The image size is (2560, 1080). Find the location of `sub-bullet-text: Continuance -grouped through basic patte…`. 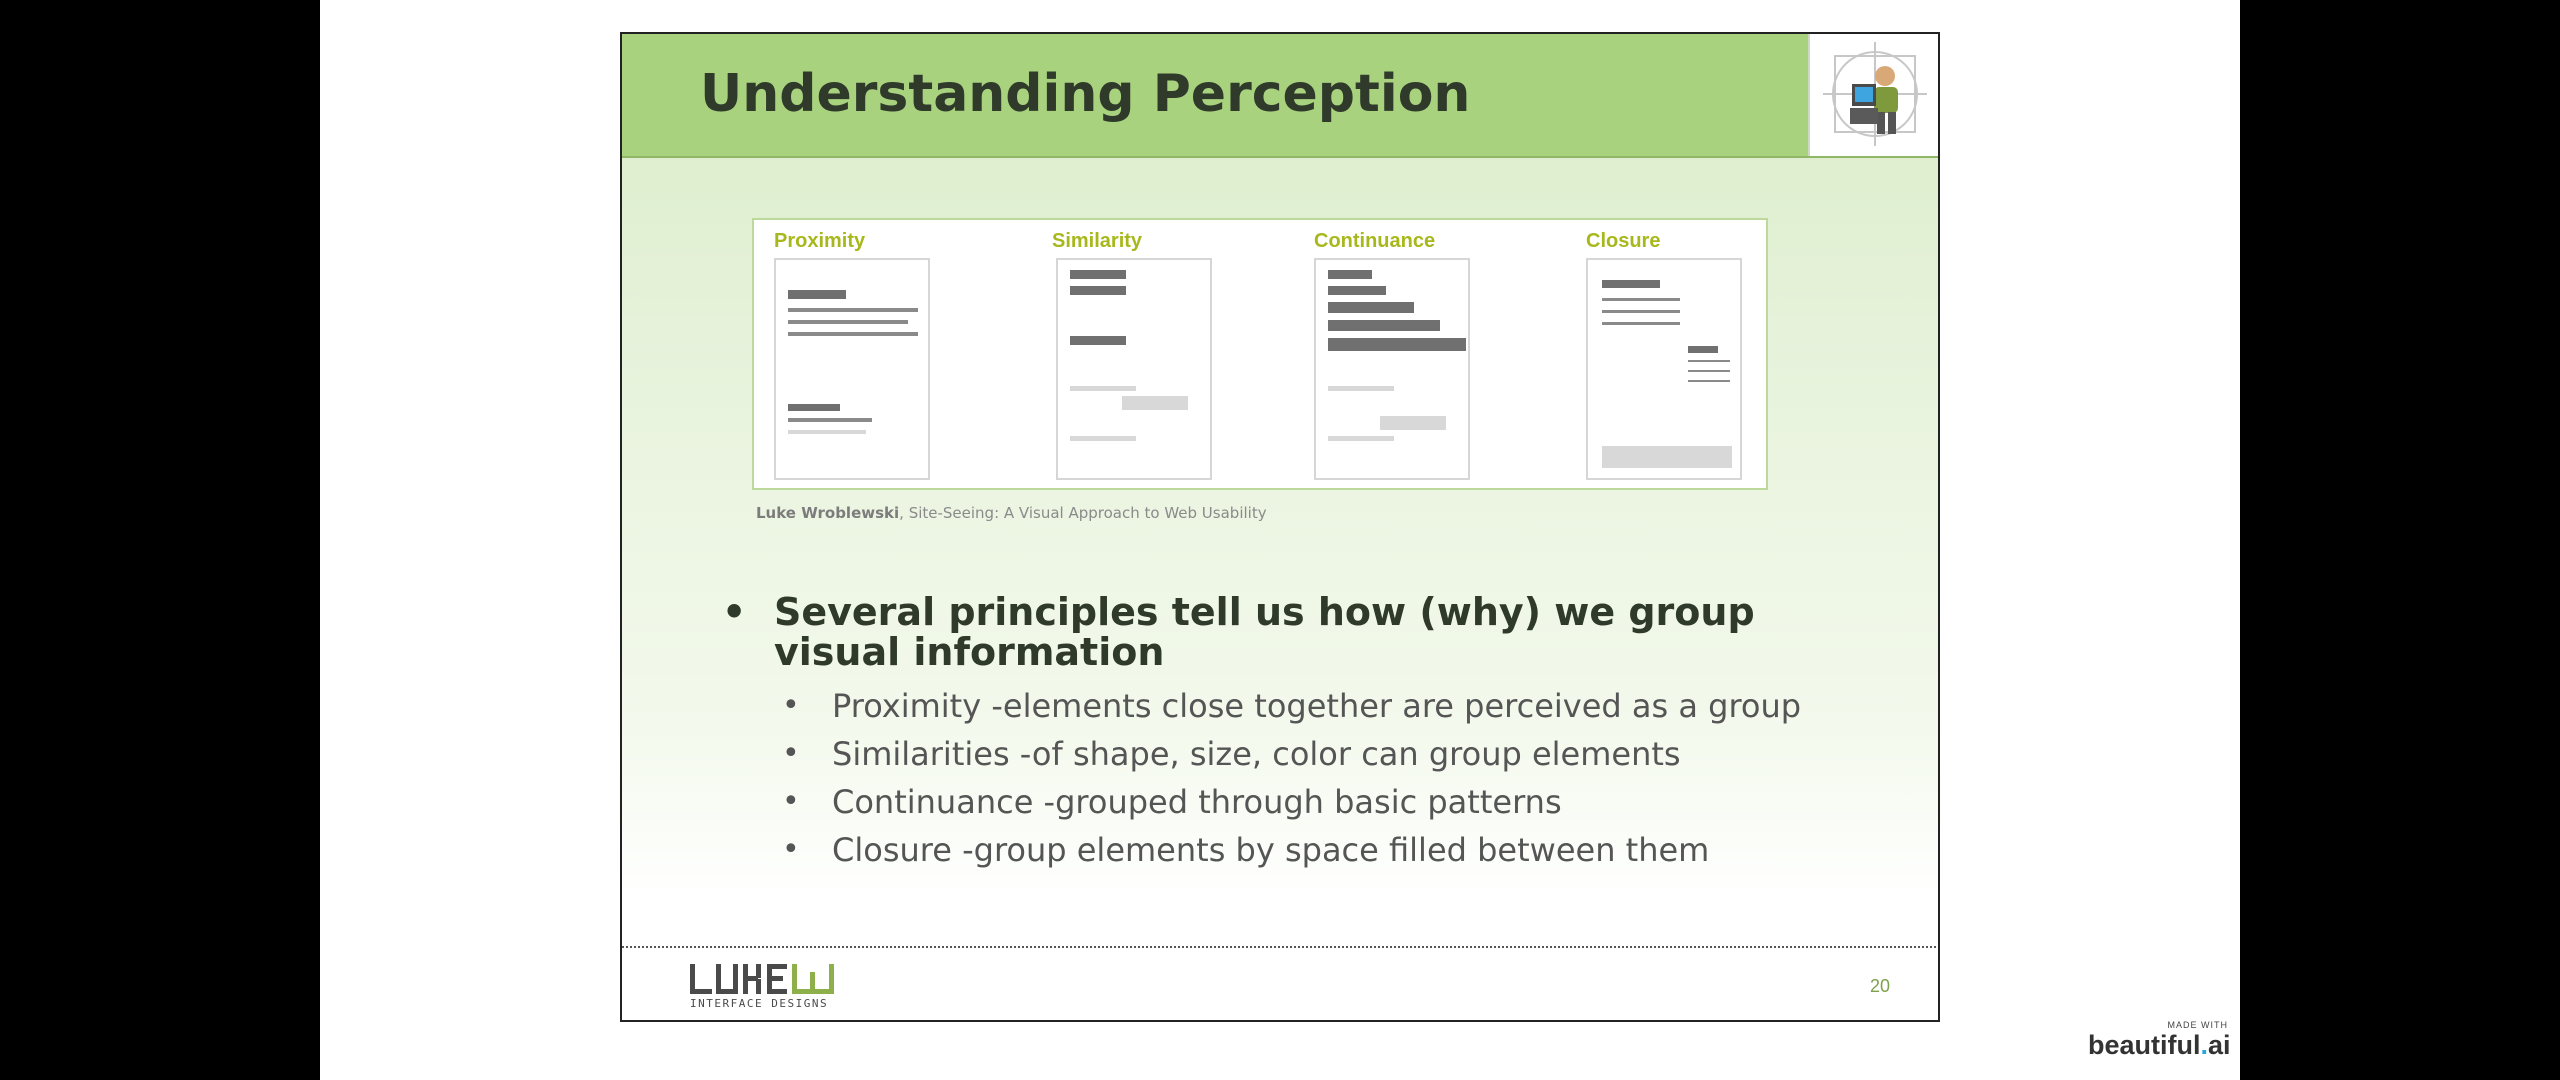

sub-bullet-text: Continuance -grouped through basic patte… is located at coordinates (1197, 802).